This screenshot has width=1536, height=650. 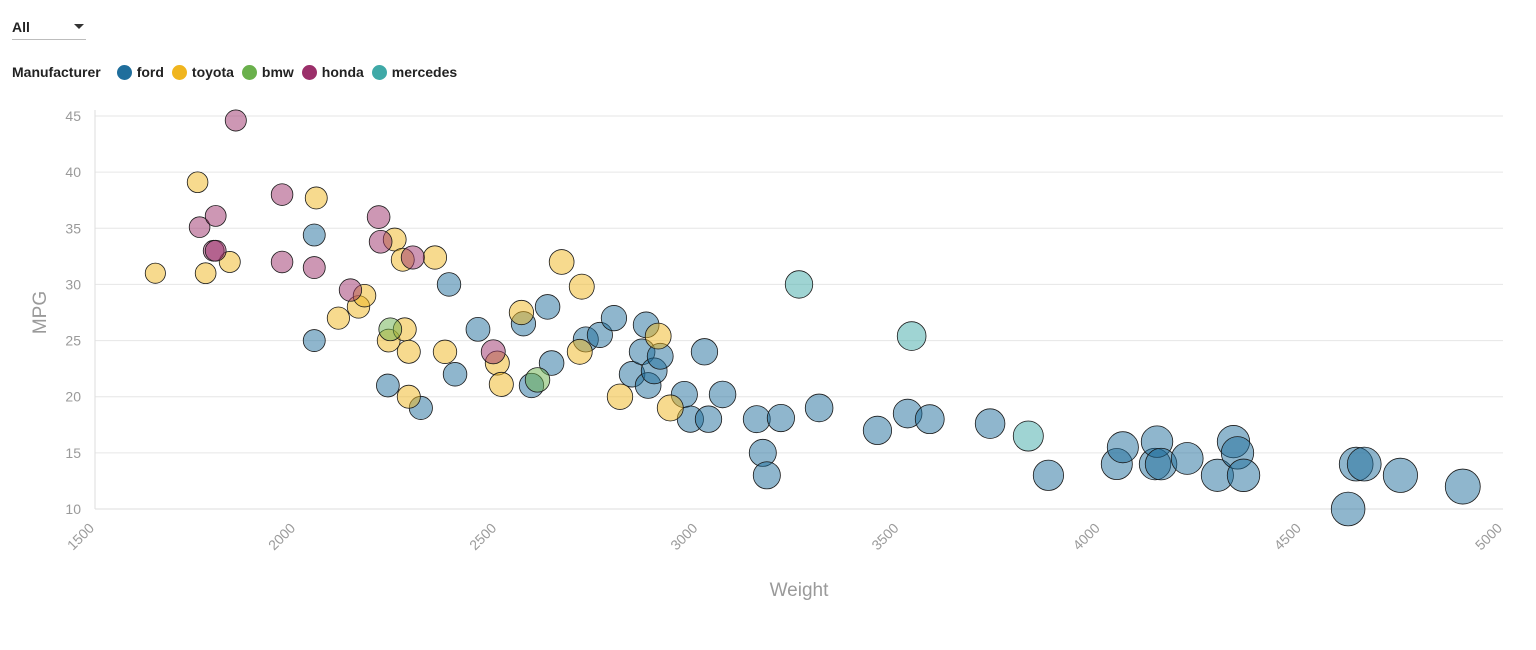 What do you see at coordinates (212, 72) in the screenshot?
I see `legend-label-toyota: toyota` at bounding box center [212, 72].